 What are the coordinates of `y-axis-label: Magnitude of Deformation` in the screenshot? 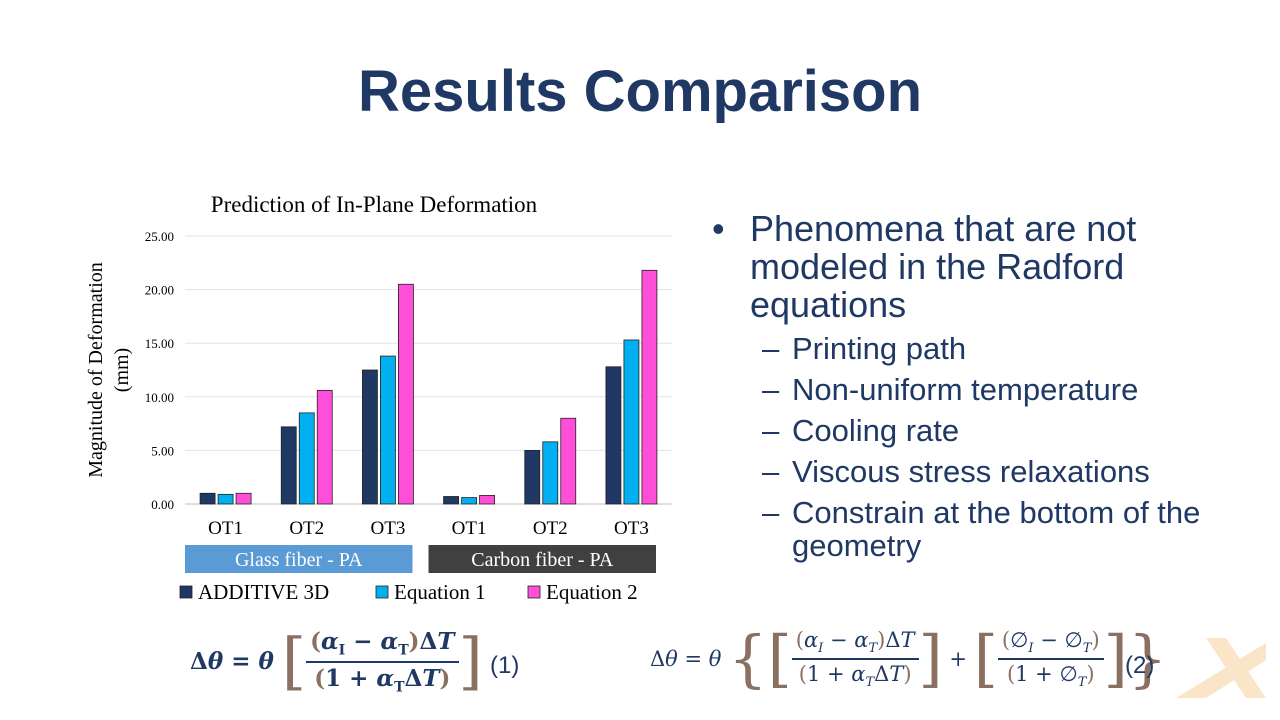 It's located at (96, 370).